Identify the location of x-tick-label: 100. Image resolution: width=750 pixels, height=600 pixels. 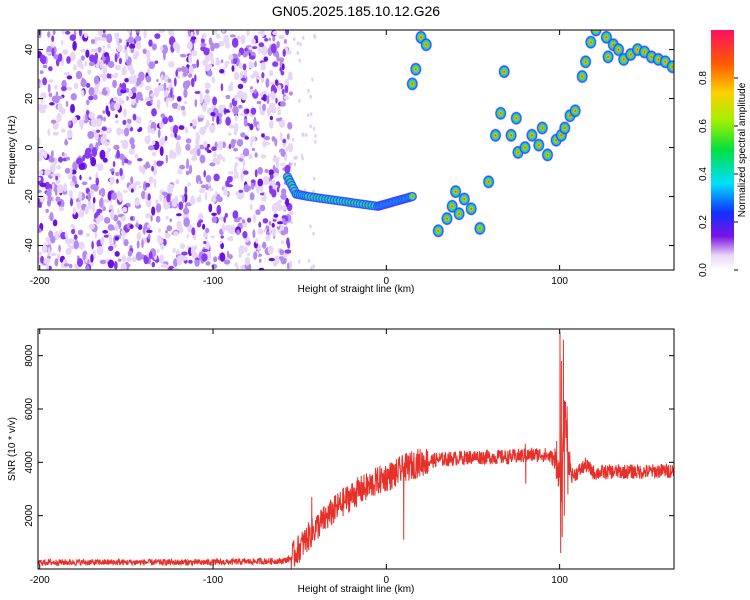
(559, 580).